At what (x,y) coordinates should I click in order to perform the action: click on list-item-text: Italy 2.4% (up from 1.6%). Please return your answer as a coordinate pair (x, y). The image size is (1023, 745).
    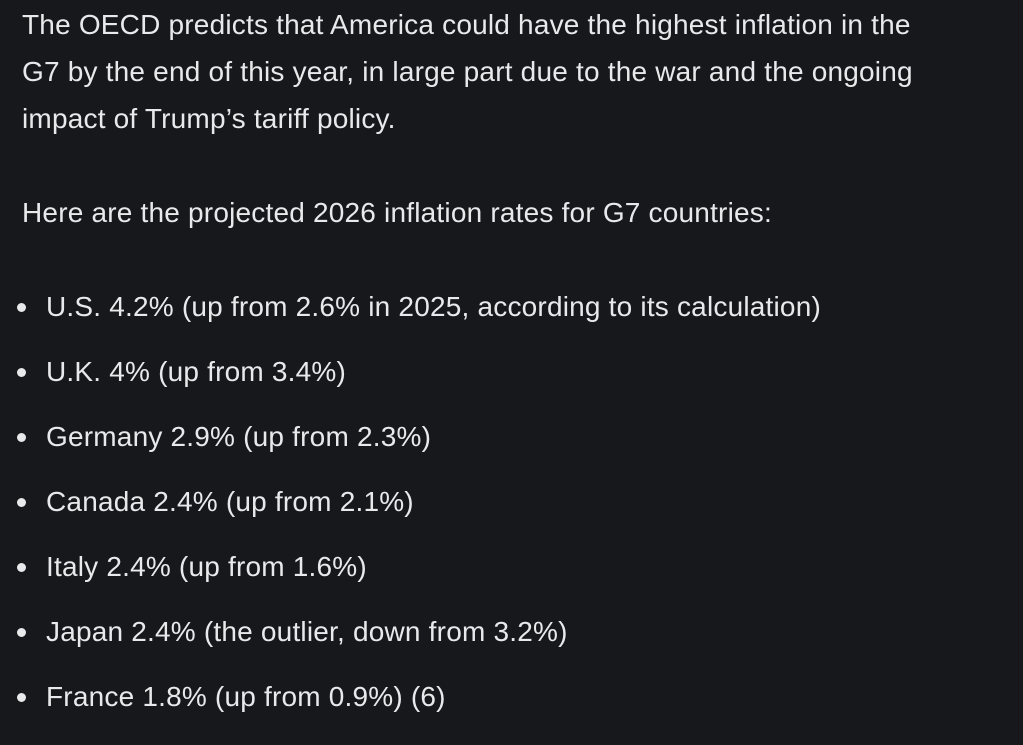
    Looking at the image, I should click on (206, 566).